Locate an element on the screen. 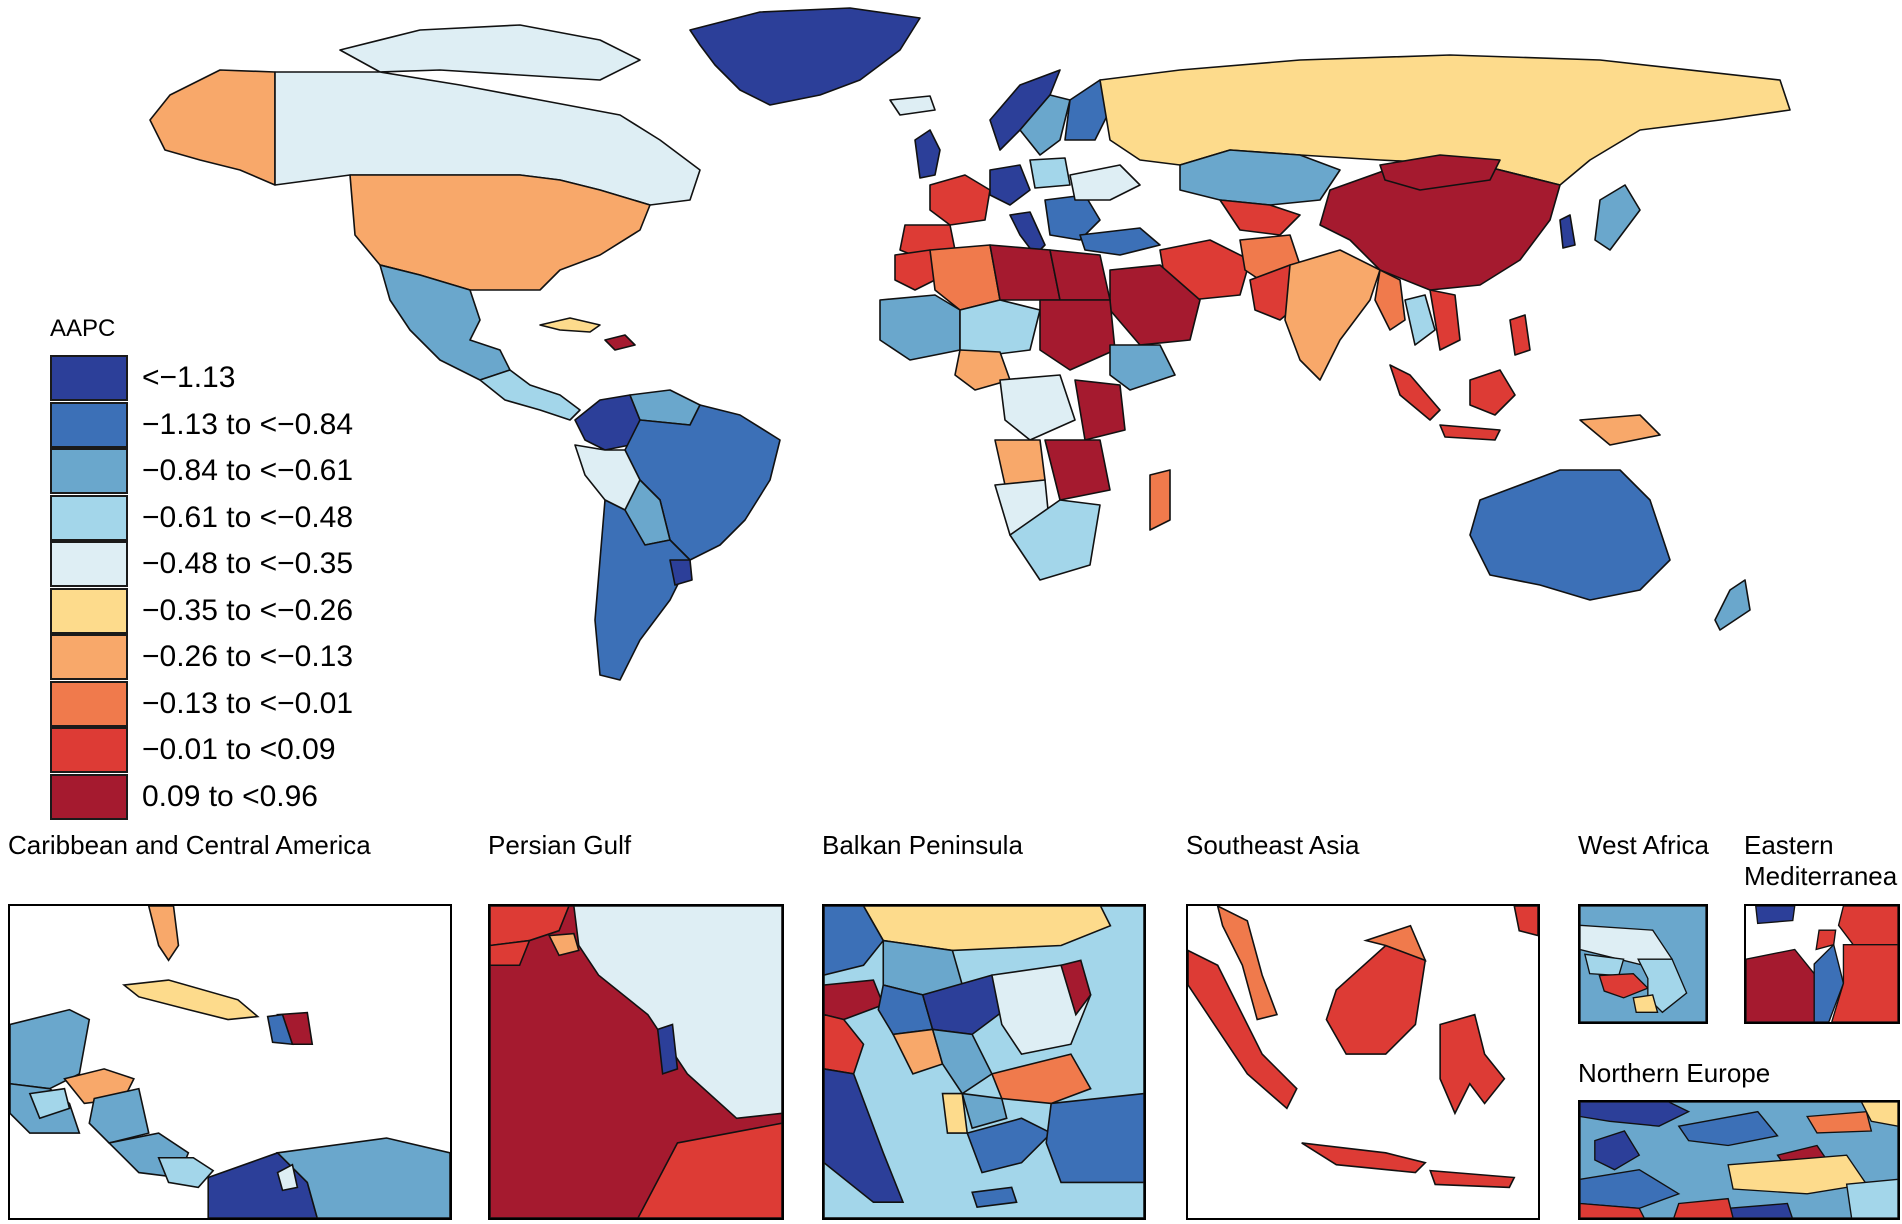 The height and width of the screenshot is (1224, 1902). region-borneo is located at coordinates (1492, 392).